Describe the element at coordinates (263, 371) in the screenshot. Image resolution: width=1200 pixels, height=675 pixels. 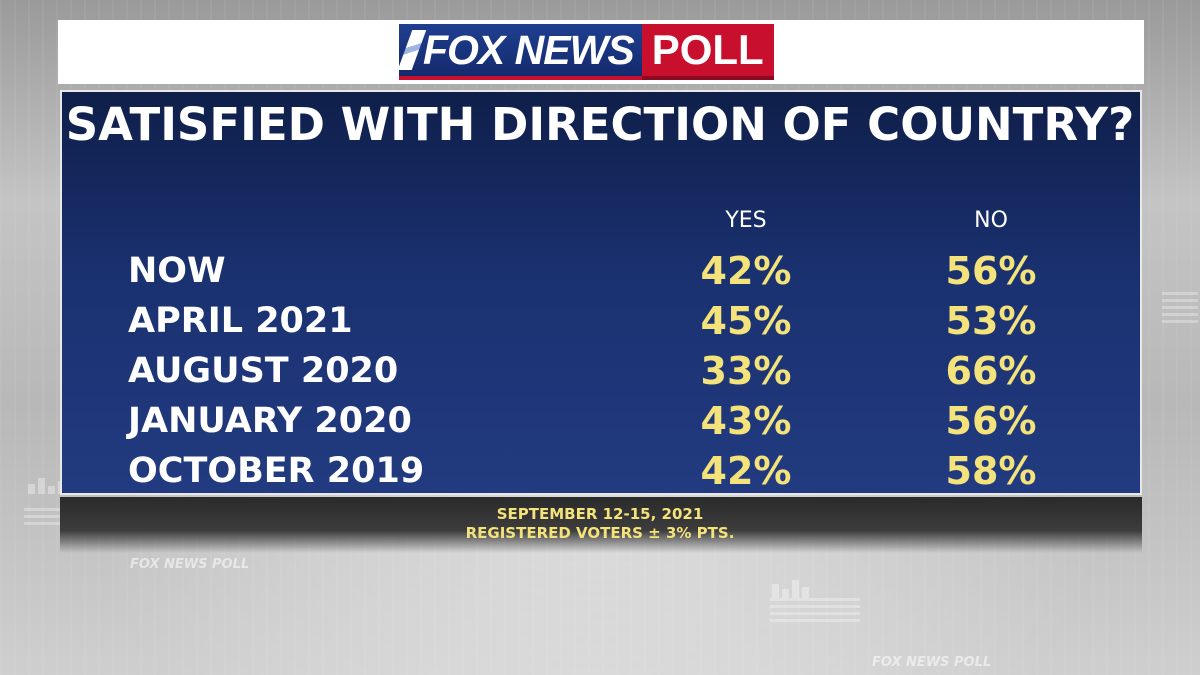
I see `row-label: AUGUST 2020` at that location.